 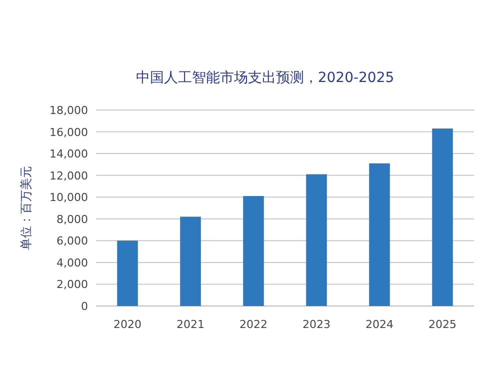 What do you see at coordinates (128, 324) in the screenshot?
I see `x-tick-label: 2020` at bounding box center [128, 324].